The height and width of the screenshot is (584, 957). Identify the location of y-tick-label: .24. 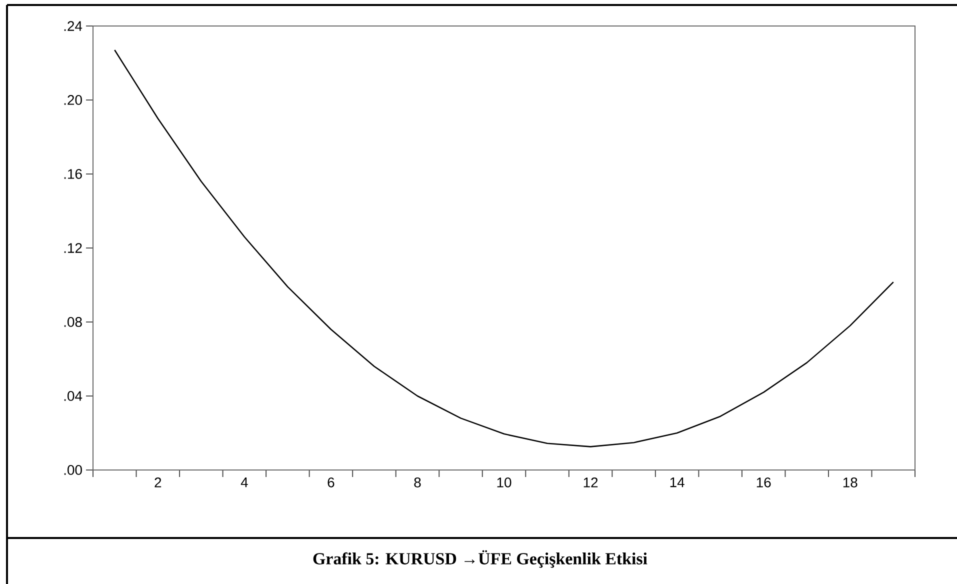
(73, 26).